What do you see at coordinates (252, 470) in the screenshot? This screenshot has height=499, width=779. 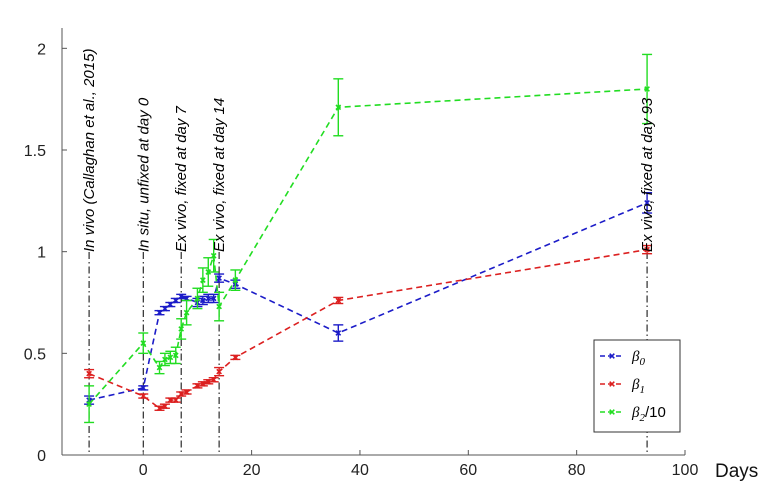 I see `x-tick-label: 20` at bounding box center [252, 470].